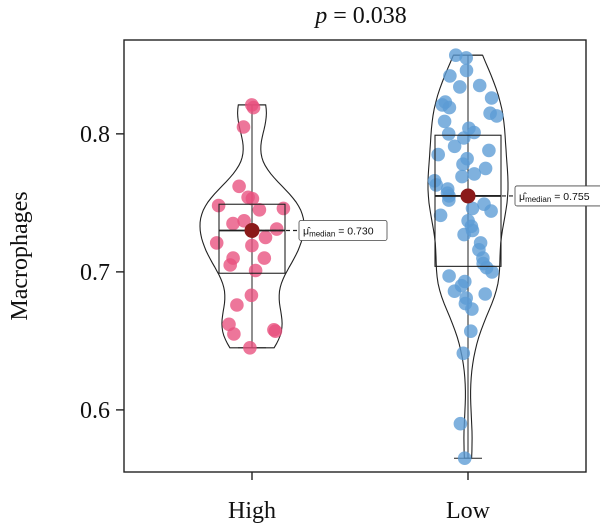  I want to click on median-label: μ̂median = 0.755, so click(554, 197).